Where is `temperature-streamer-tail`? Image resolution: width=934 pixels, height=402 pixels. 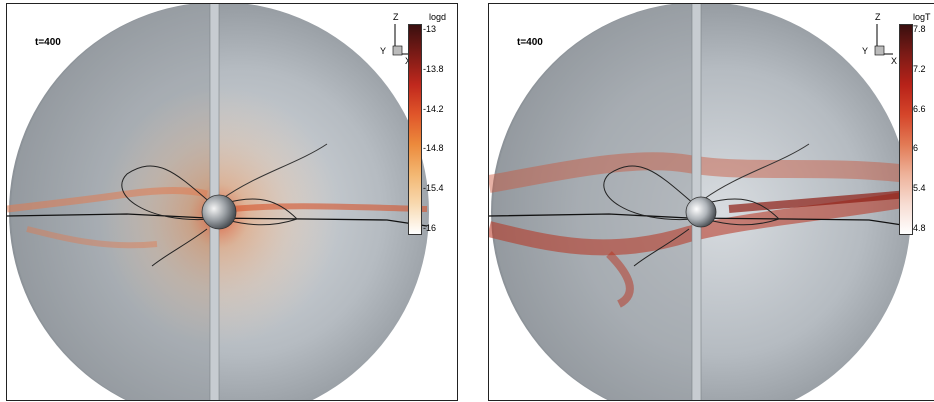 temperature-streamer-tail is located at coordinates (620, 279).